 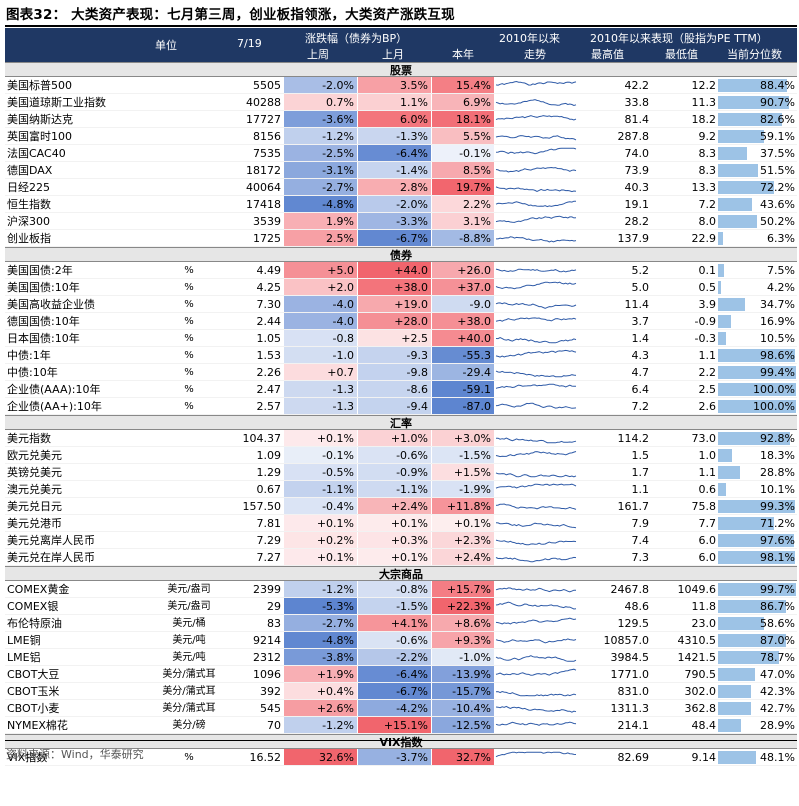 I want to click on asset-value: 2.47, so click(x=269, y=389).